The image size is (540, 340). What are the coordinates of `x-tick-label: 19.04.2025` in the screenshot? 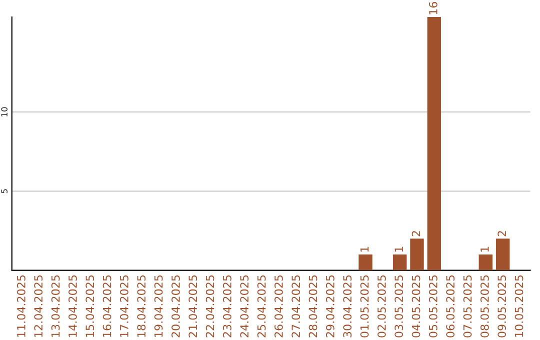 It's located at (158, 306).